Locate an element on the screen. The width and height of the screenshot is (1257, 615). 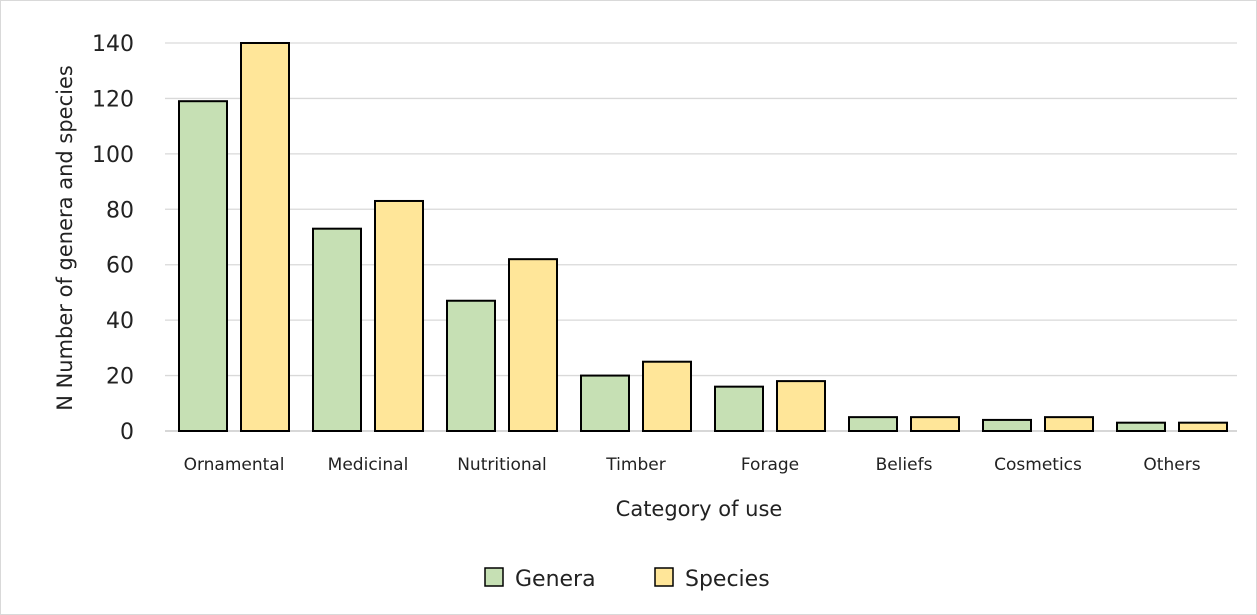
x-tick-label: Others is located at coordinates (1171, 465).